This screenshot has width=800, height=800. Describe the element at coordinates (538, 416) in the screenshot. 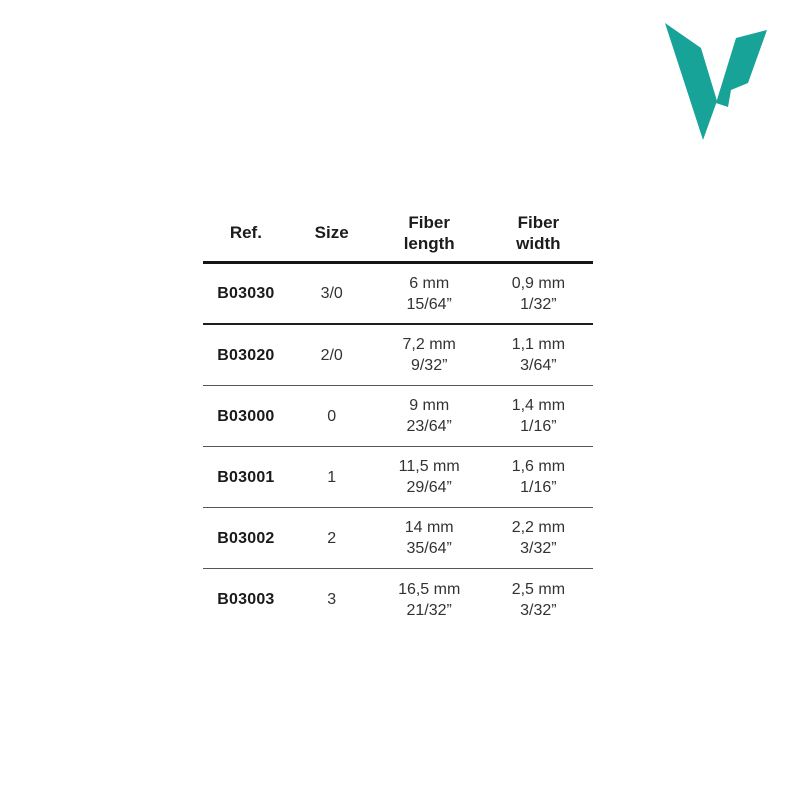

I see `fiber-width-cell: 1,4 mm 1/16”` at that location.